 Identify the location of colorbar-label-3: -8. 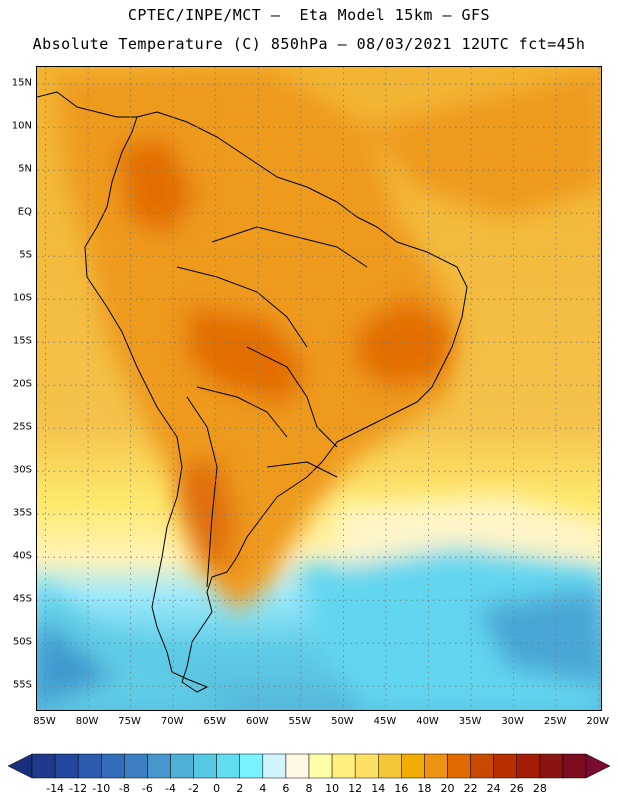
(124, 788).